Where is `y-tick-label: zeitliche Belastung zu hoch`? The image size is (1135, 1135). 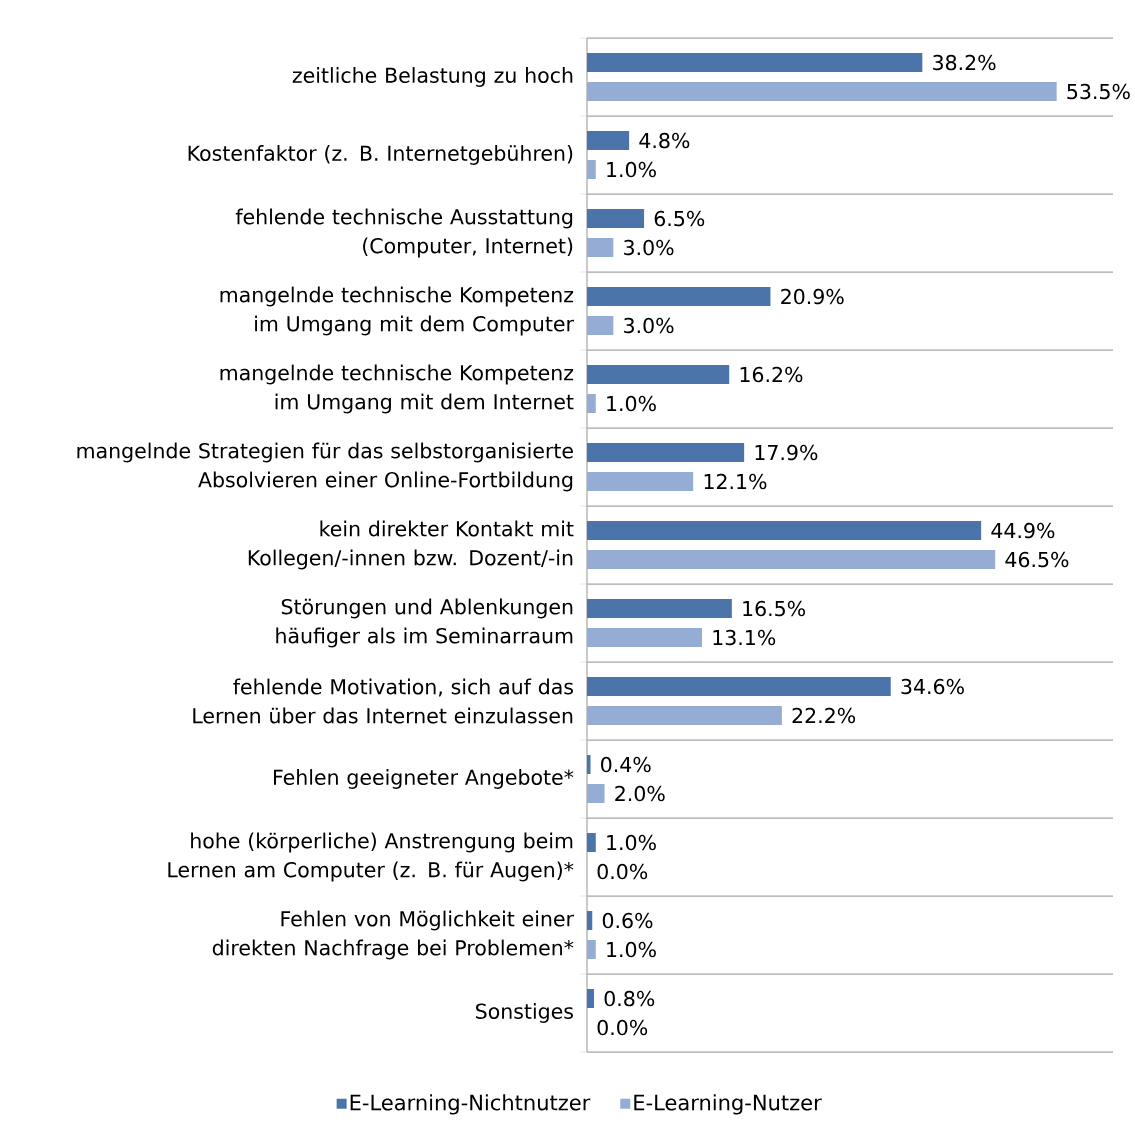
y-tick-label: zeitliche Belastung zu hoch is located at coordinates (432, 77).